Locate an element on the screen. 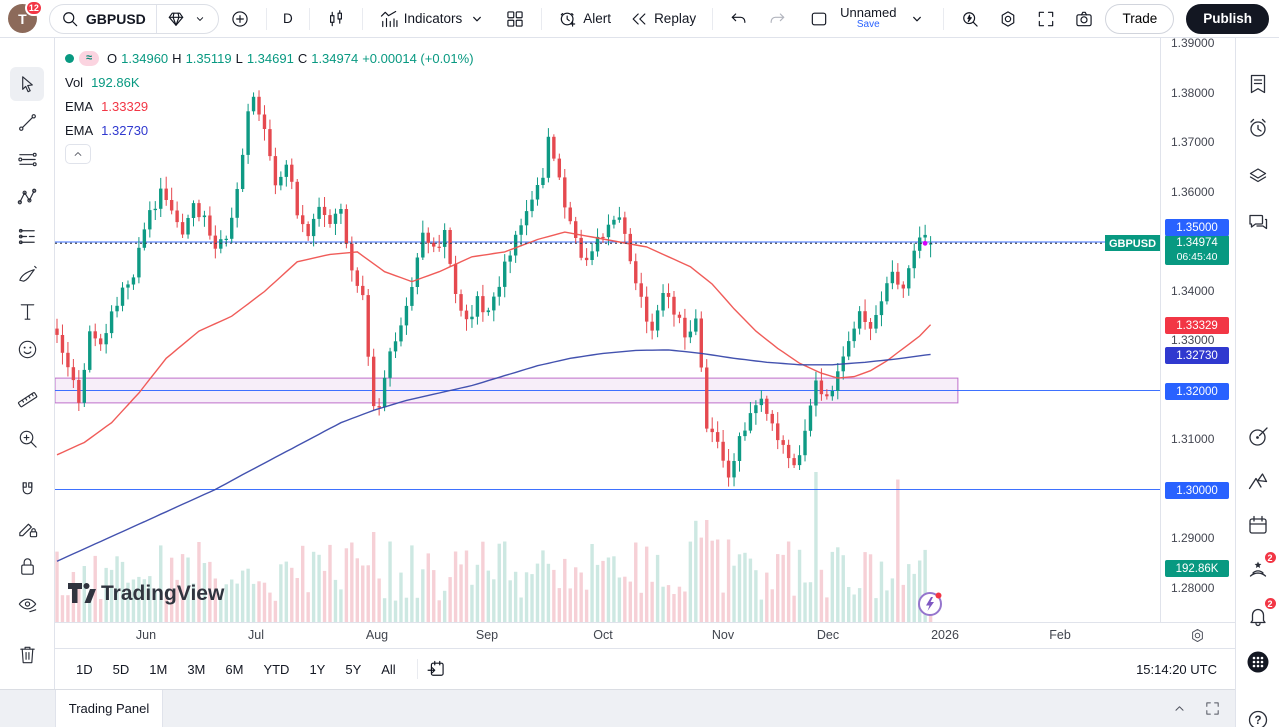 This screenshot has height=727, width=1279. layout-select-button is located at coordinates (819, 19).